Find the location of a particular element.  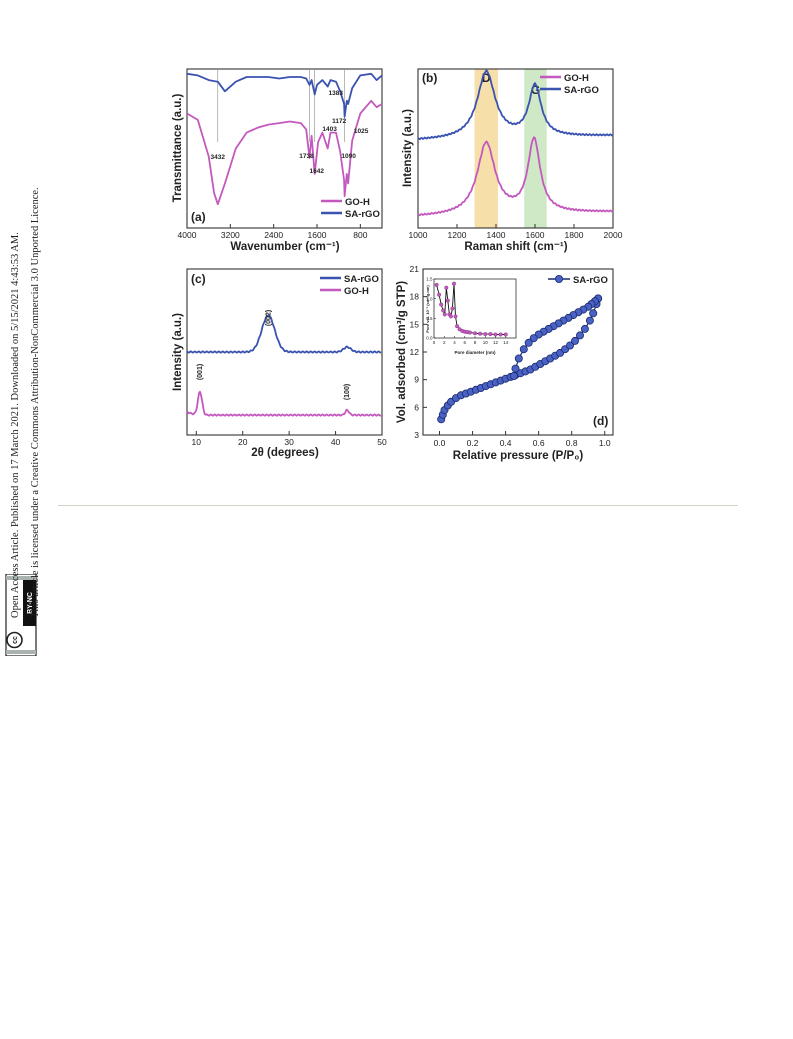

x-tick-label-10: 10 is located at coordinates (197, 442).